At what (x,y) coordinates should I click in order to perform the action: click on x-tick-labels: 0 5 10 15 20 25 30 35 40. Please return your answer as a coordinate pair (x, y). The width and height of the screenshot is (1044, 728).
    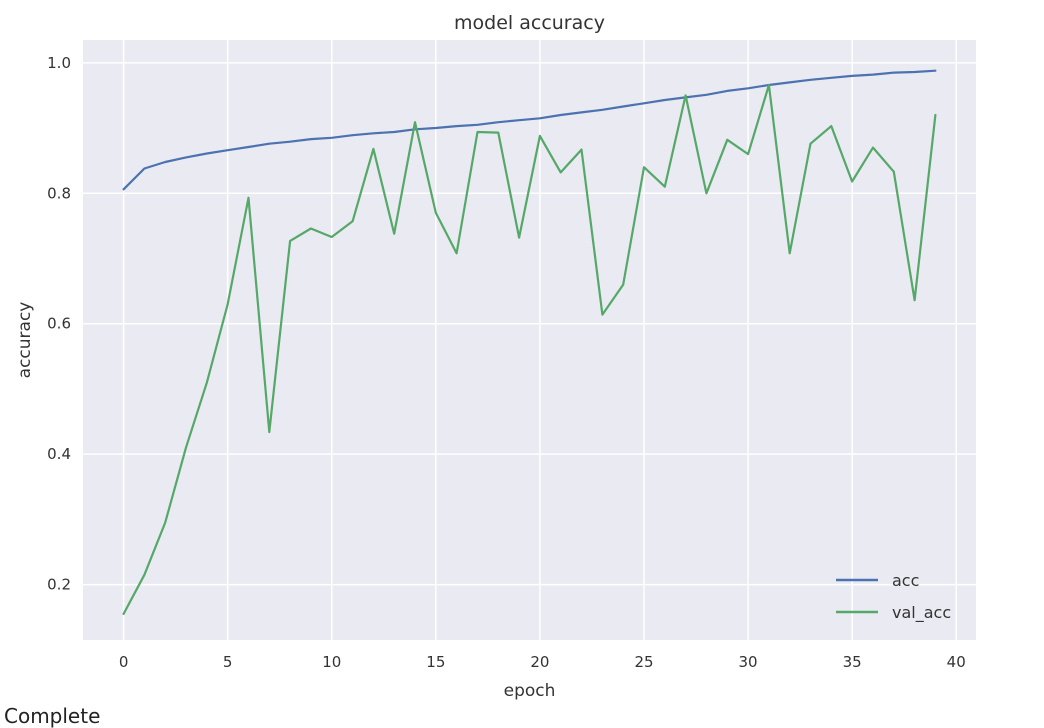
    Looking at the image, I should click on (542, 662).